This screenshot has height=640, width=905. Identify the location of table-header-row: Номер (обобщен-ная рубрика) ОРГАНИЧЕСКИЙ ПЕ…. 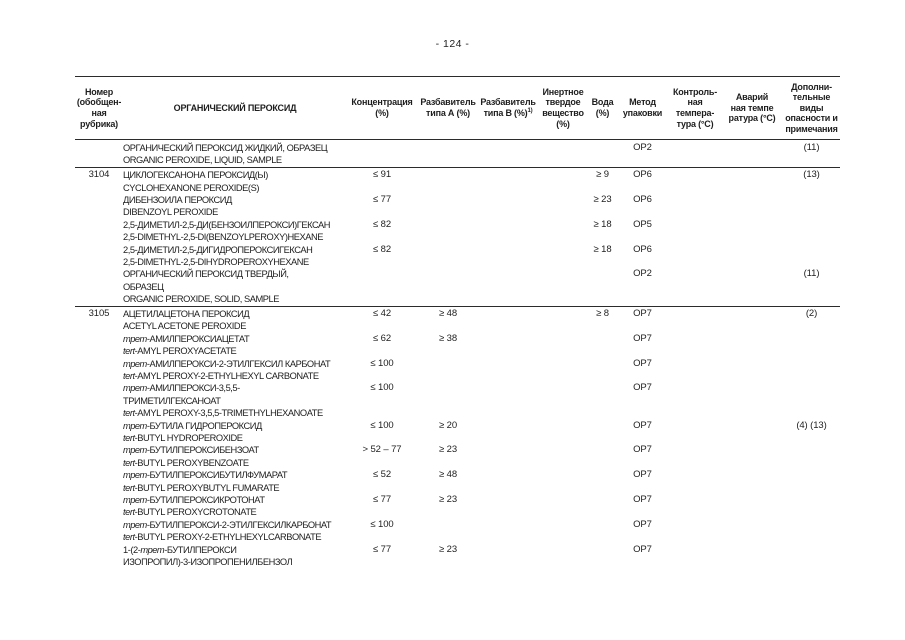
(457, 108).